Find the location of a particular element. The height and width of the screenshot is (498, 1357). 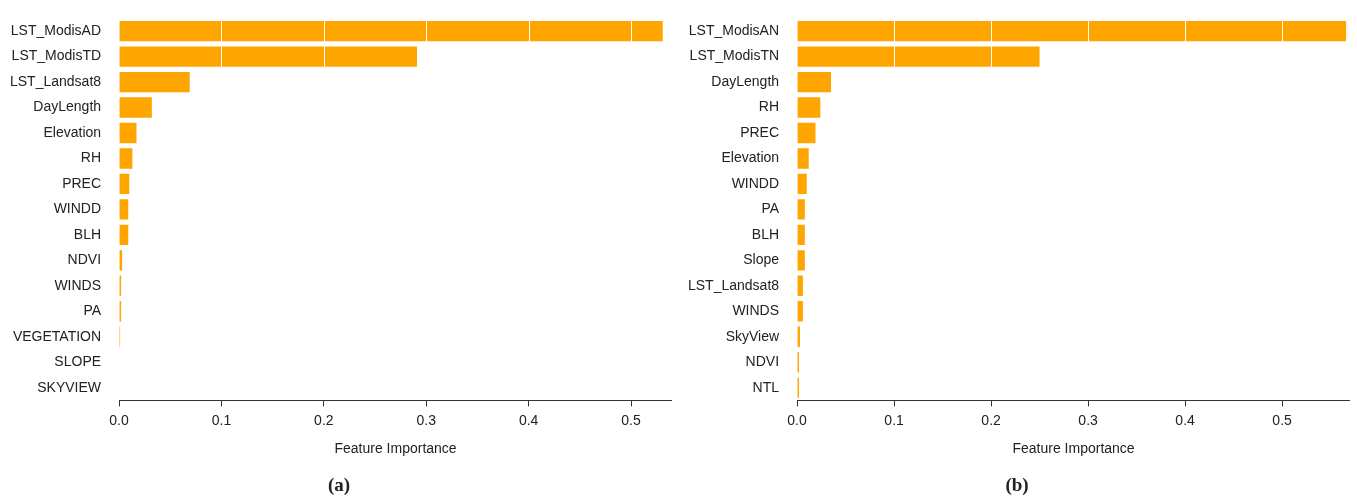

y-tick-label: VEGETATION is located at coordinates (57, 335).